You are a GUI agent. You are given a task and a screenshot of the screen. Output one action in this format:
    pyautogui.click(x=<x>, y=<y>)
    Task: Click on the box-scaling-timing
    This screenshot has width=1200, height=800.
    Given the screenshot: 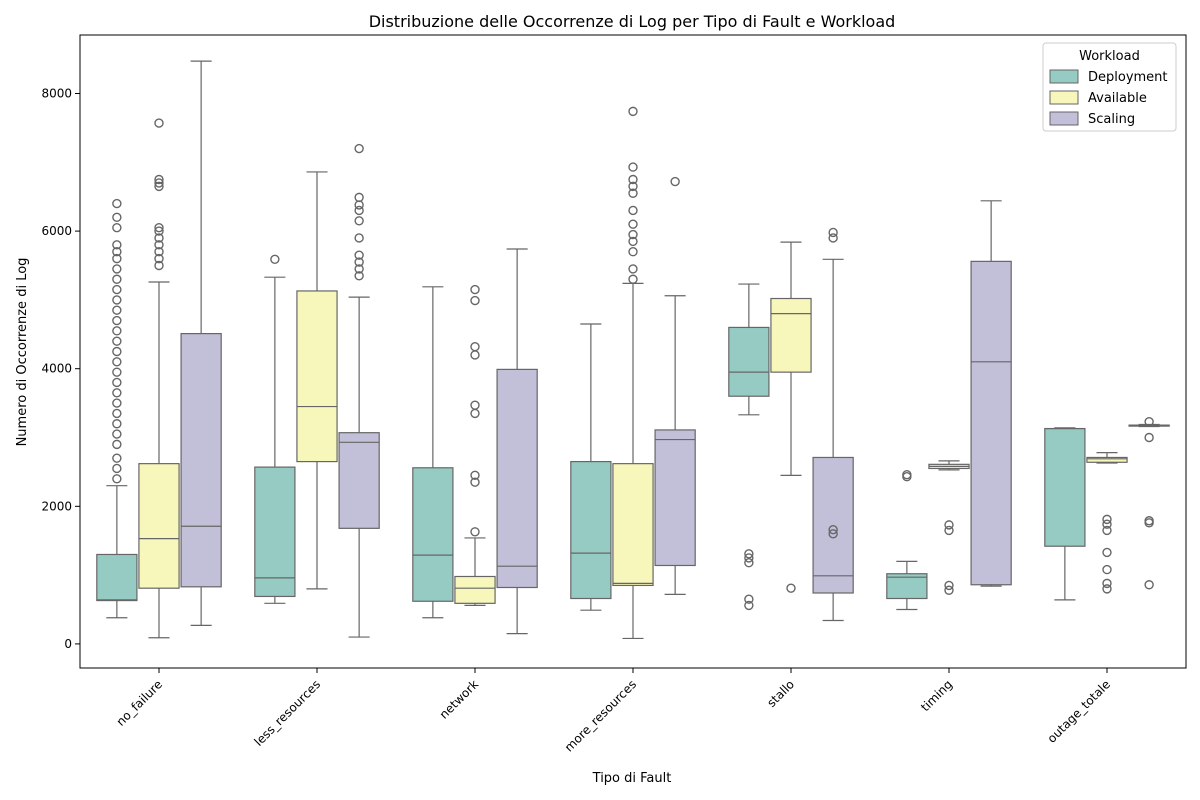 What is the action you would take?
    pyautogui.click(x=991, y=393)
    